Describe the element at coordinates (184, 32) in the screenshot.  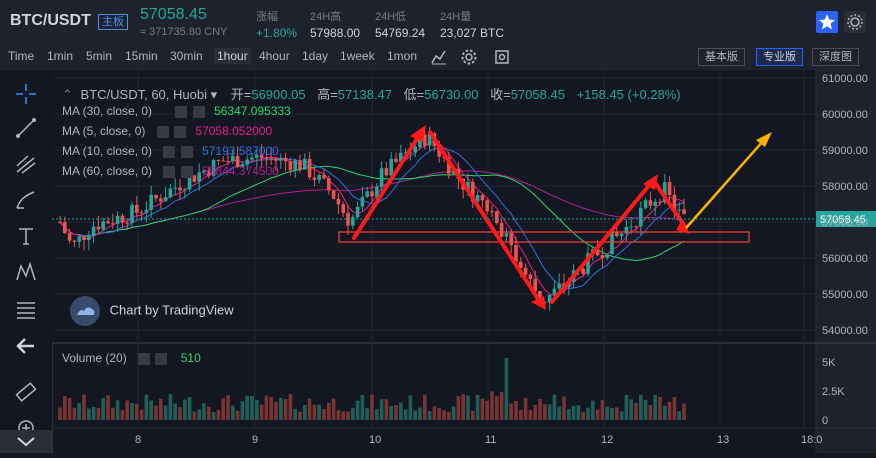
I see `cny-price: ≈ 371735.80 CNY` at that location.